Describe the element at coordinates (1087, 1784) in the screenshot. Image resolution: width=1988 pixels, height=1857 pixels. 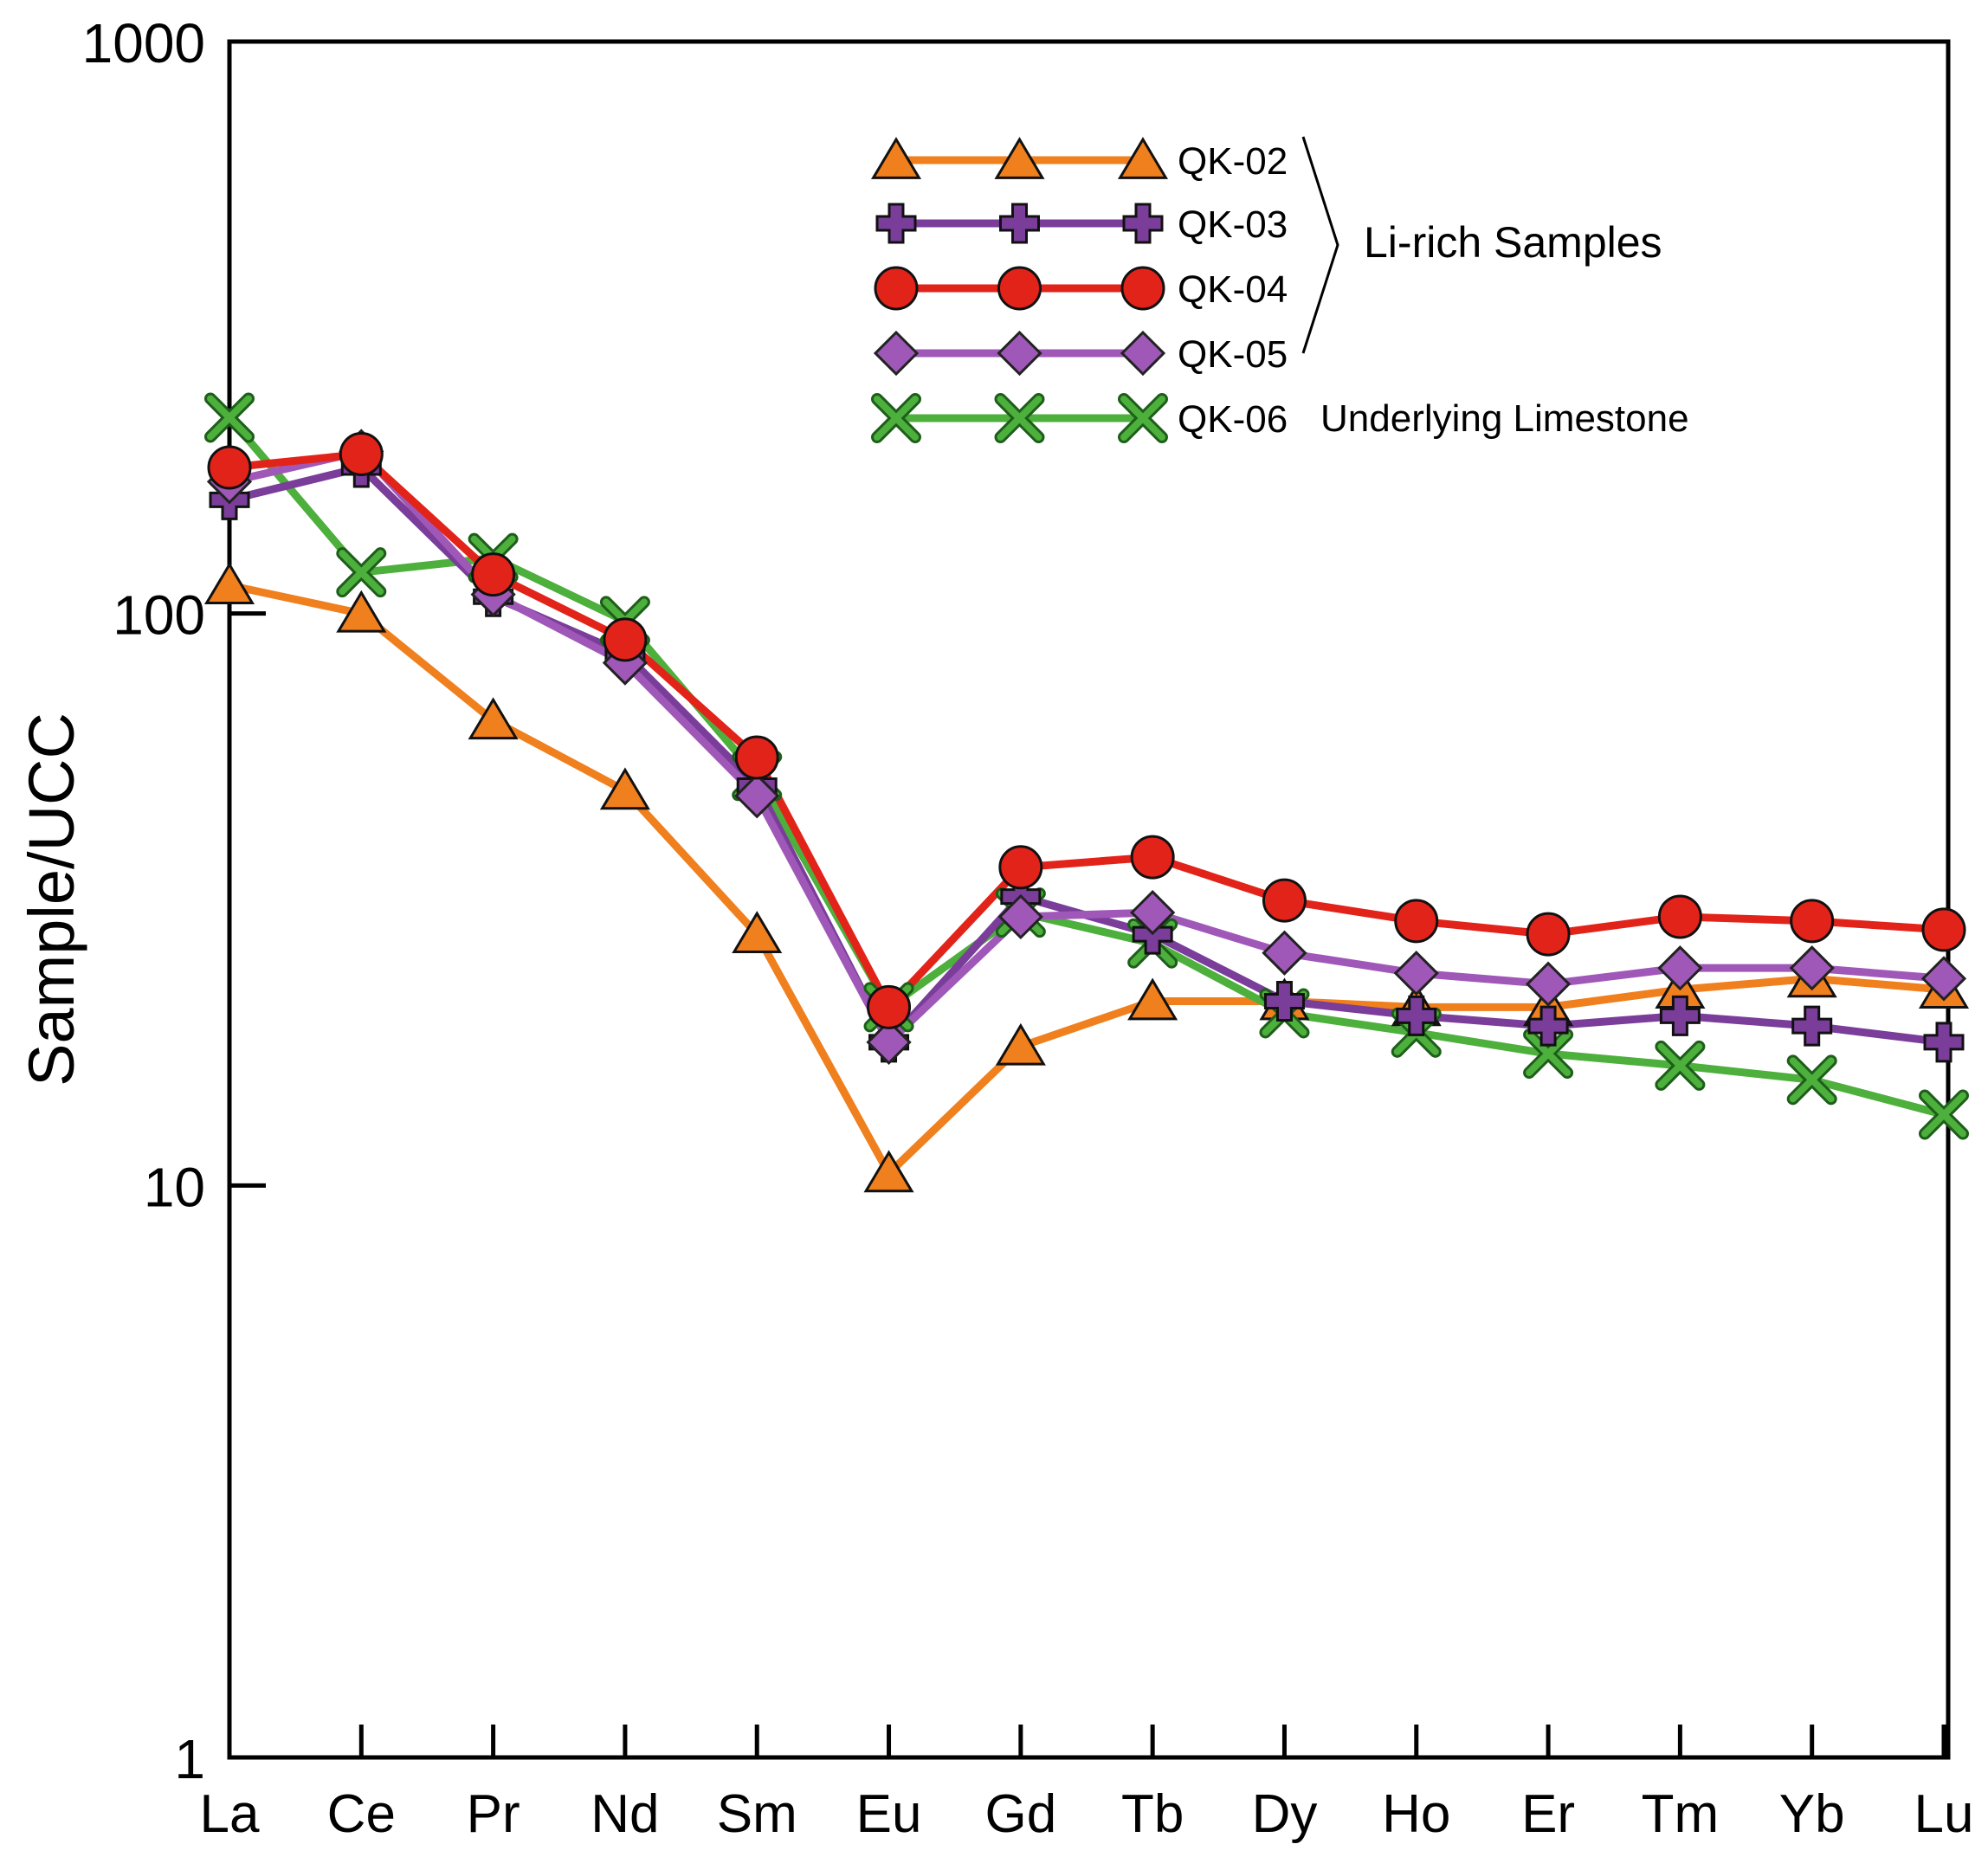
I see `x-axis-ticks: La Ce Pr Nd Sm Eu Gd Tb Dy Ho Er Tm Yb Lu` at that location.